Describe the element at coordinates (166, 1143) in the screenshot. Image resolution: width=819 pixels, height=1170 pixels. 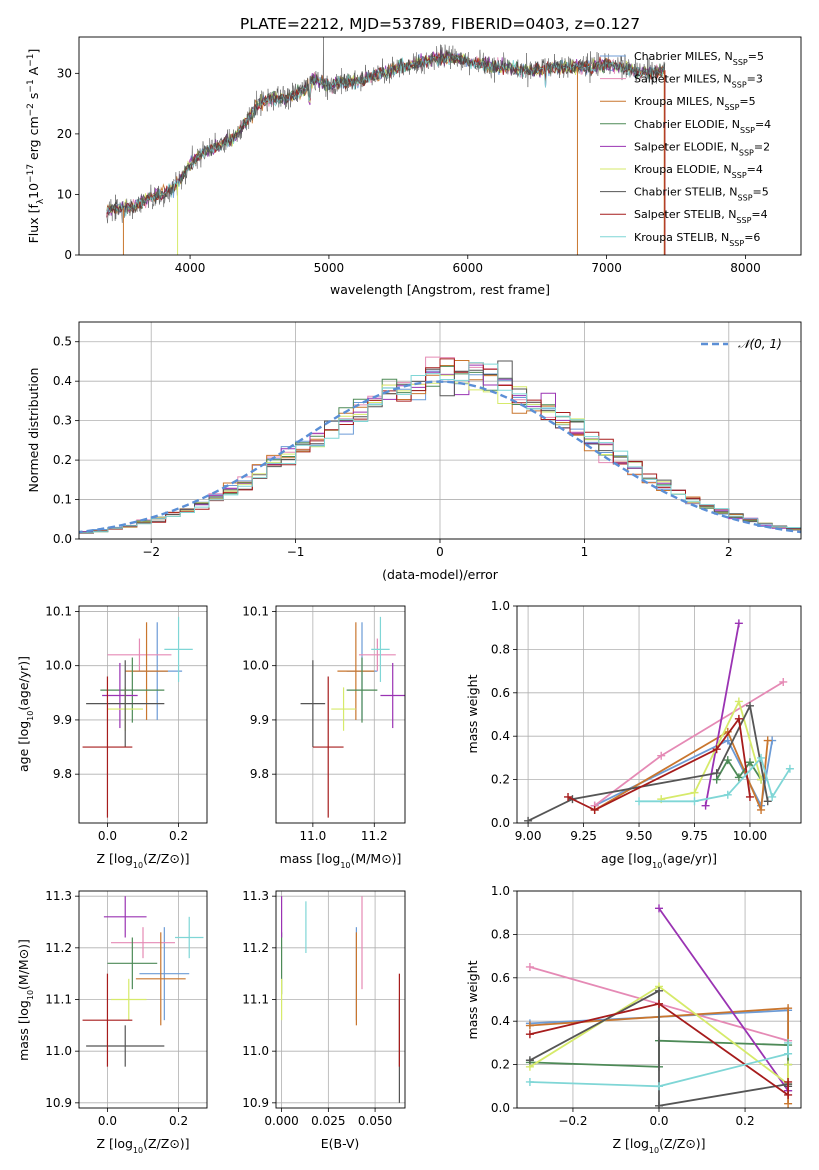
I see `axis-label-part: (Z/Z⊙)]` at that location.